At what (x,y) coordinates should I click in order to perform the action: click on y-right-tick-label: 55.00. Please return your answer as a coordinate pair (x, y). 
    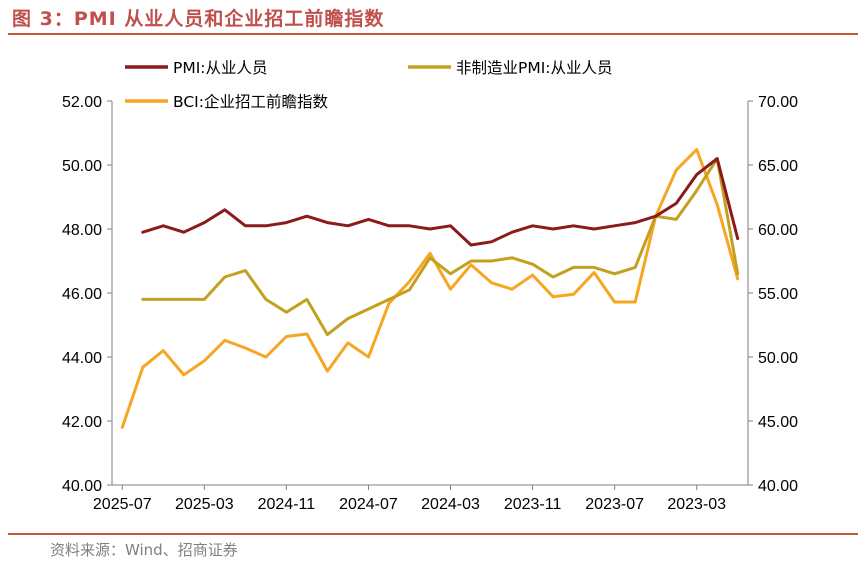
    Looking at the image, I should click on (778, 294).